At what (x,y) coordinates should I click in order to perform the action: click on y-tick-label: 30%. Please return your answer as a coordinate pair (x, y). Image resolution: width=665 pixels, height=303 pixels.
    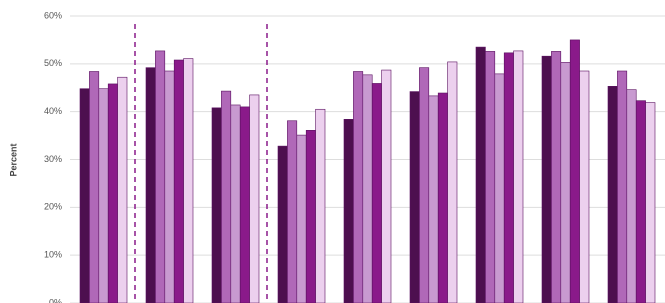
    Looking at the image, I should click on (53, 159).